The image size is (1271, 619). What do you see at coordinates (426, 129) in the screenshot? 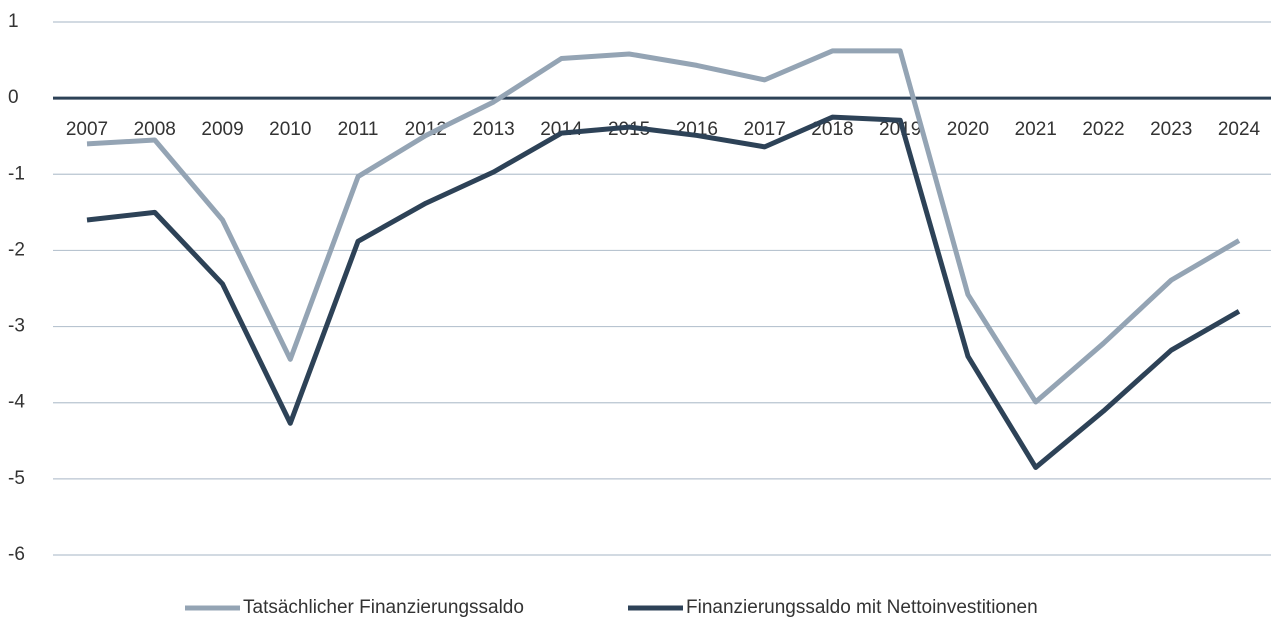
I see `x-tick-label: 2012` at bounding box center [426, 129].